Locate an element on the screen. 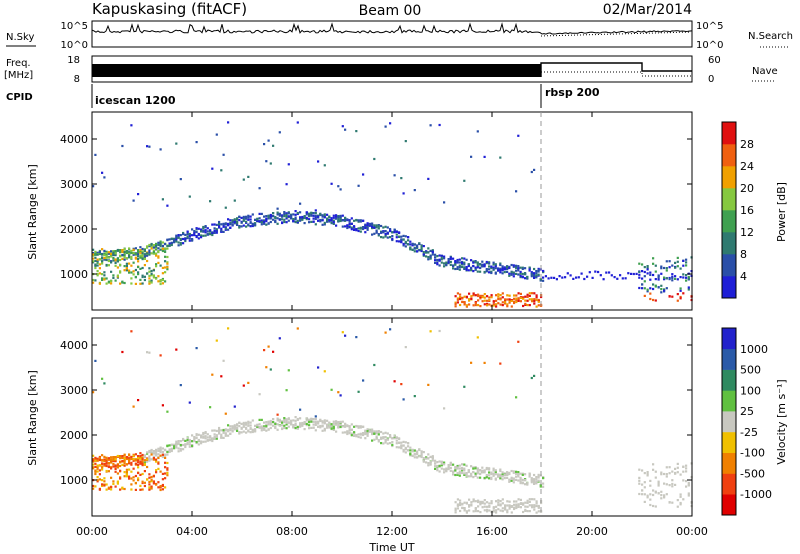  nsky-label: N.Sky is located at coordinates (20, 37).